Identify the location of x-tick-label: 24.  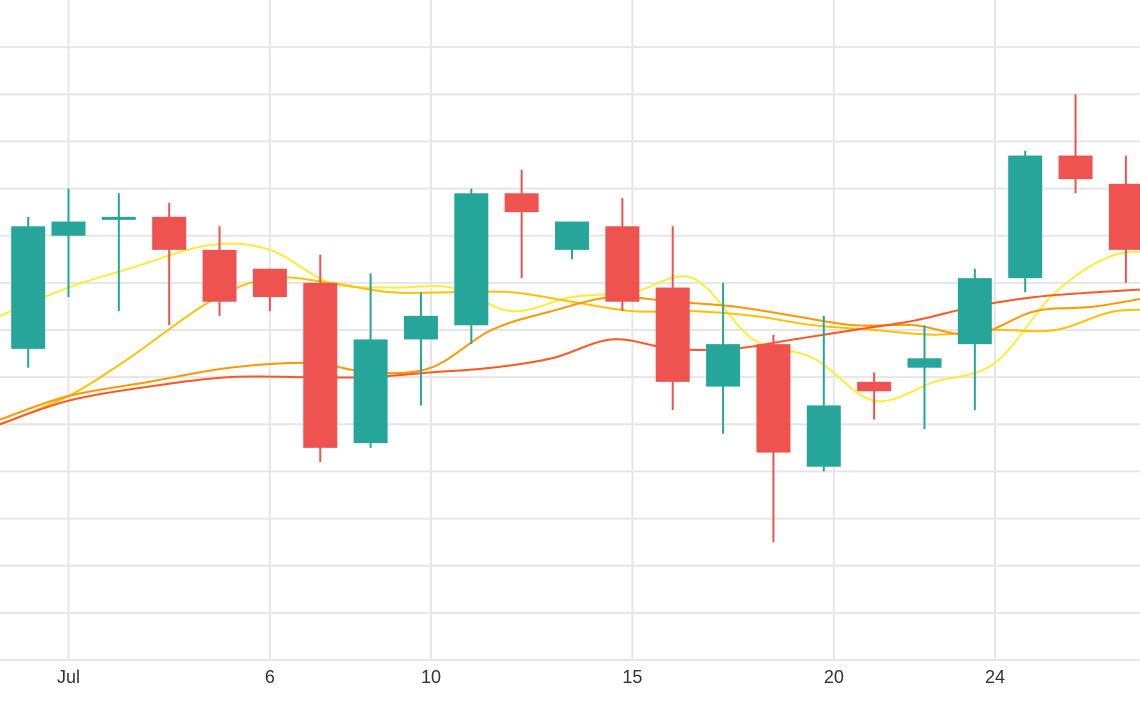
(995, 677).